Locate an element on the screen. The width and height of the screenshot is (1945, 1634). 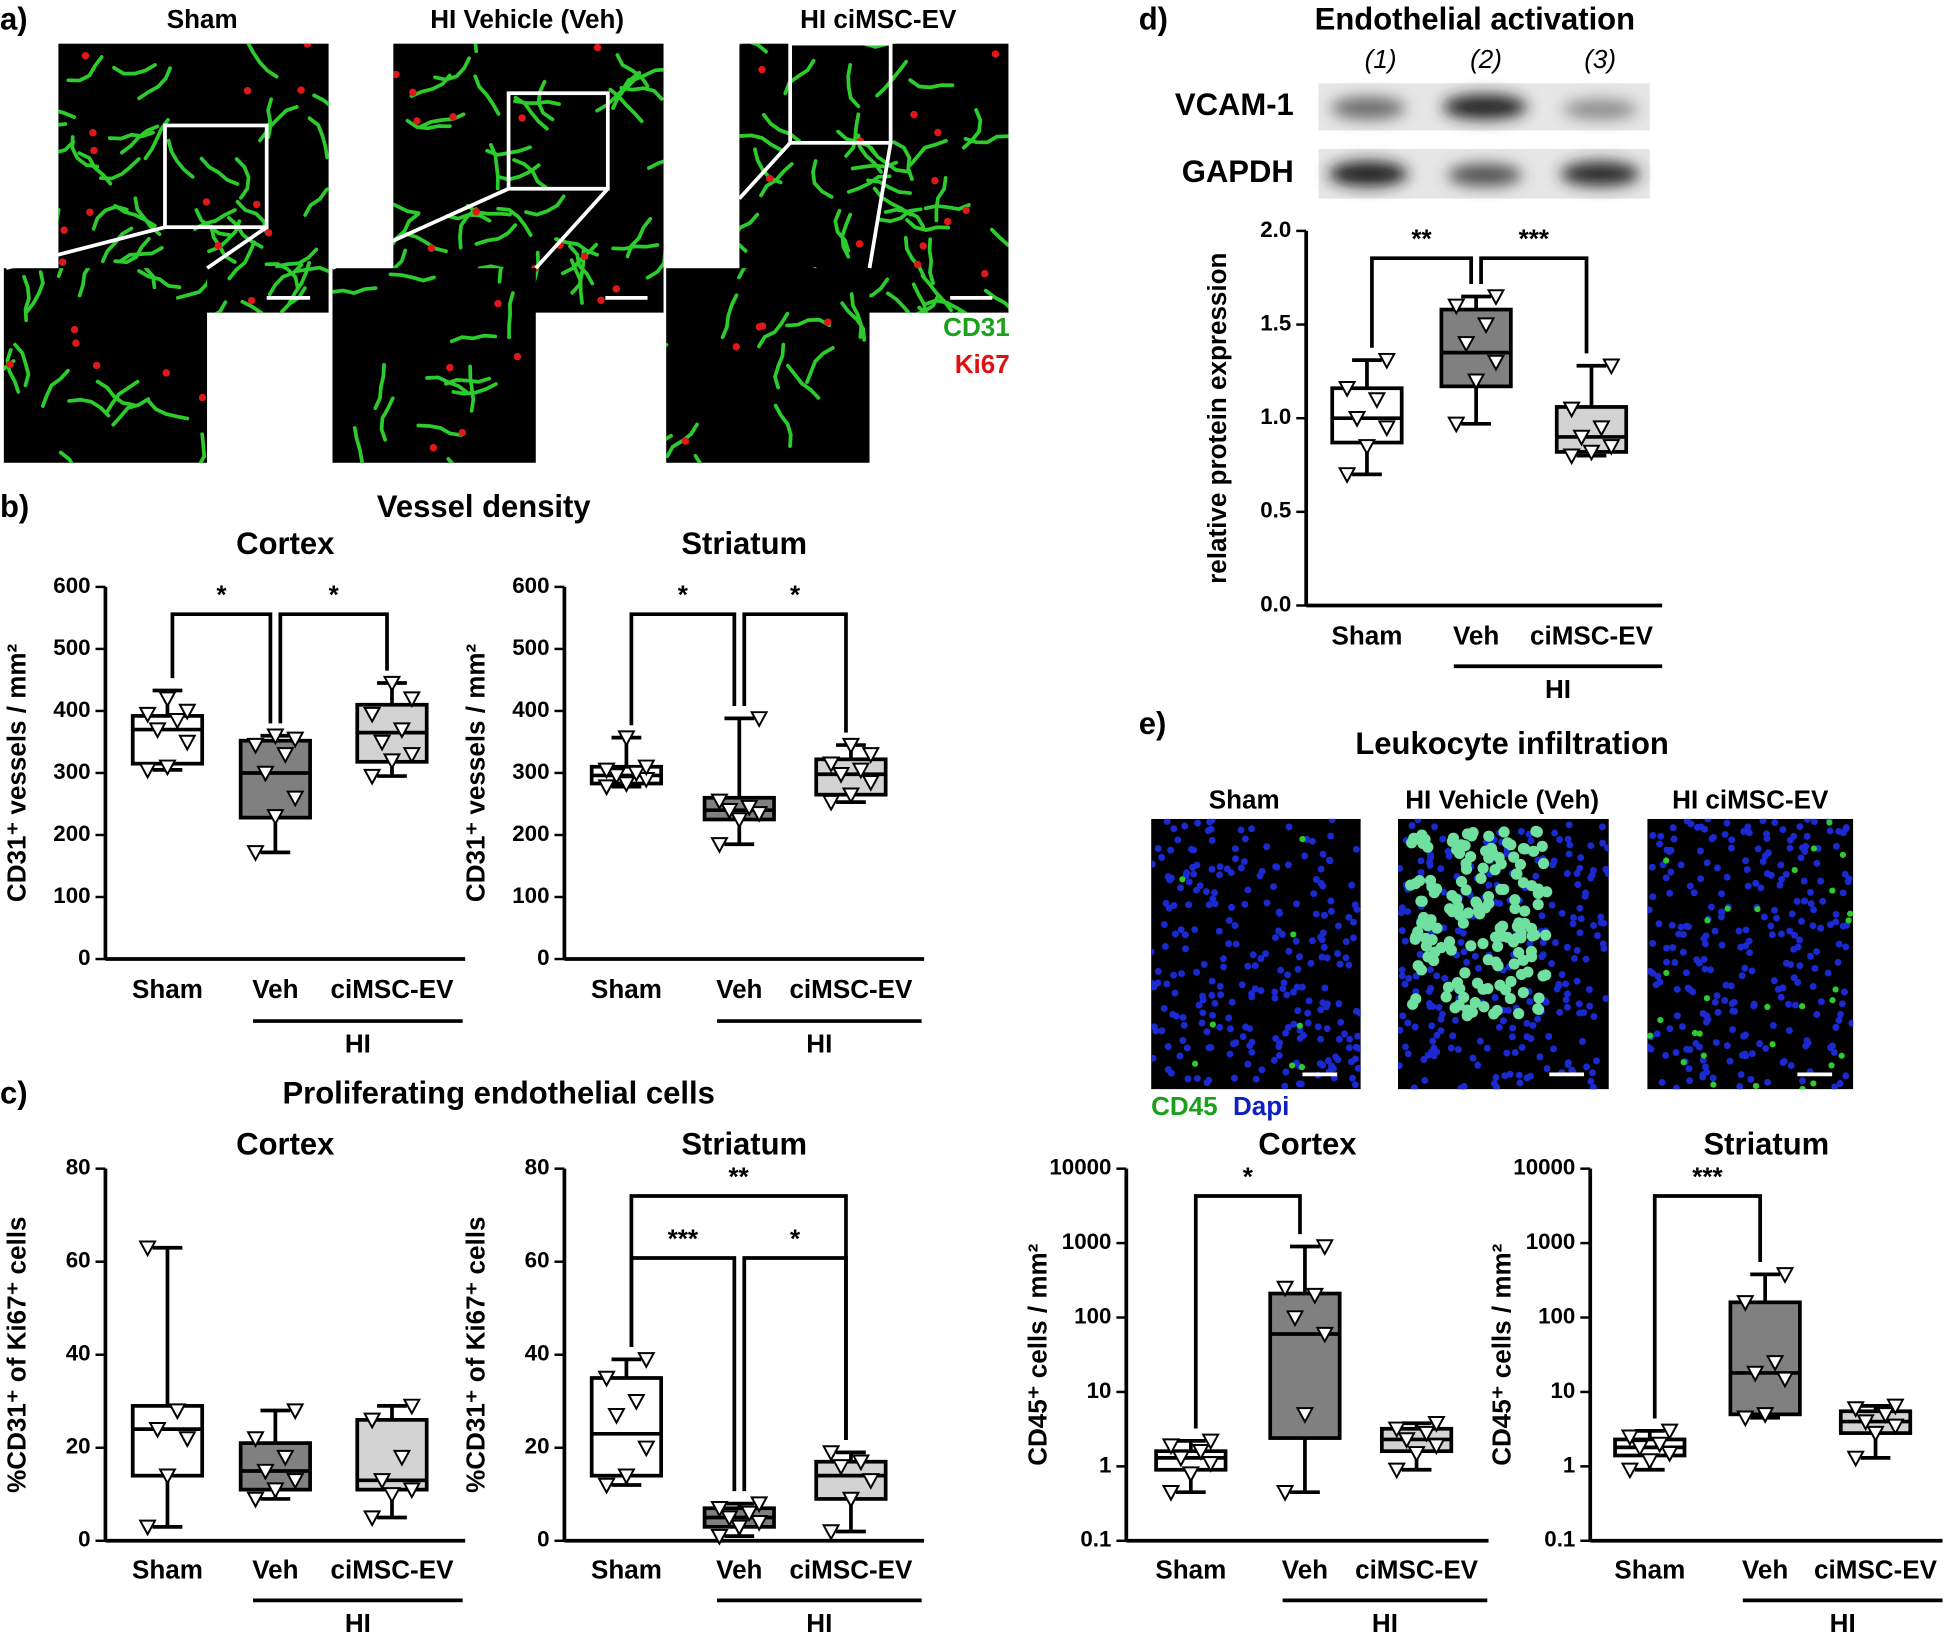
box is located at coordinates (167, 1441).